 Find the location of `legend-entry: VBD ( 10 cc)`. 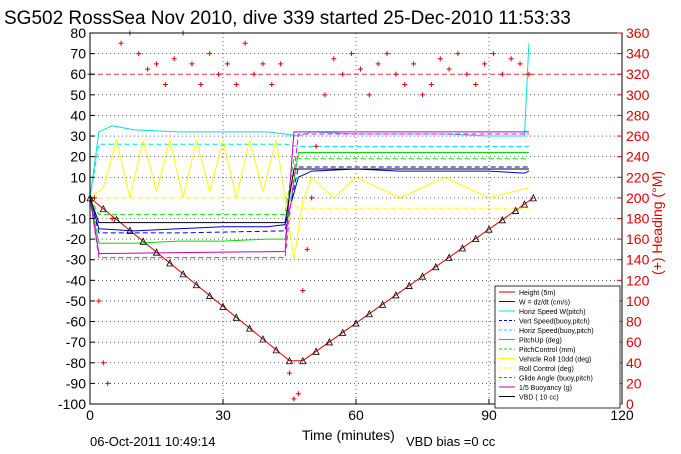

legend-entry: VBD ( 10 cc) is located at coordinates (539, 398).